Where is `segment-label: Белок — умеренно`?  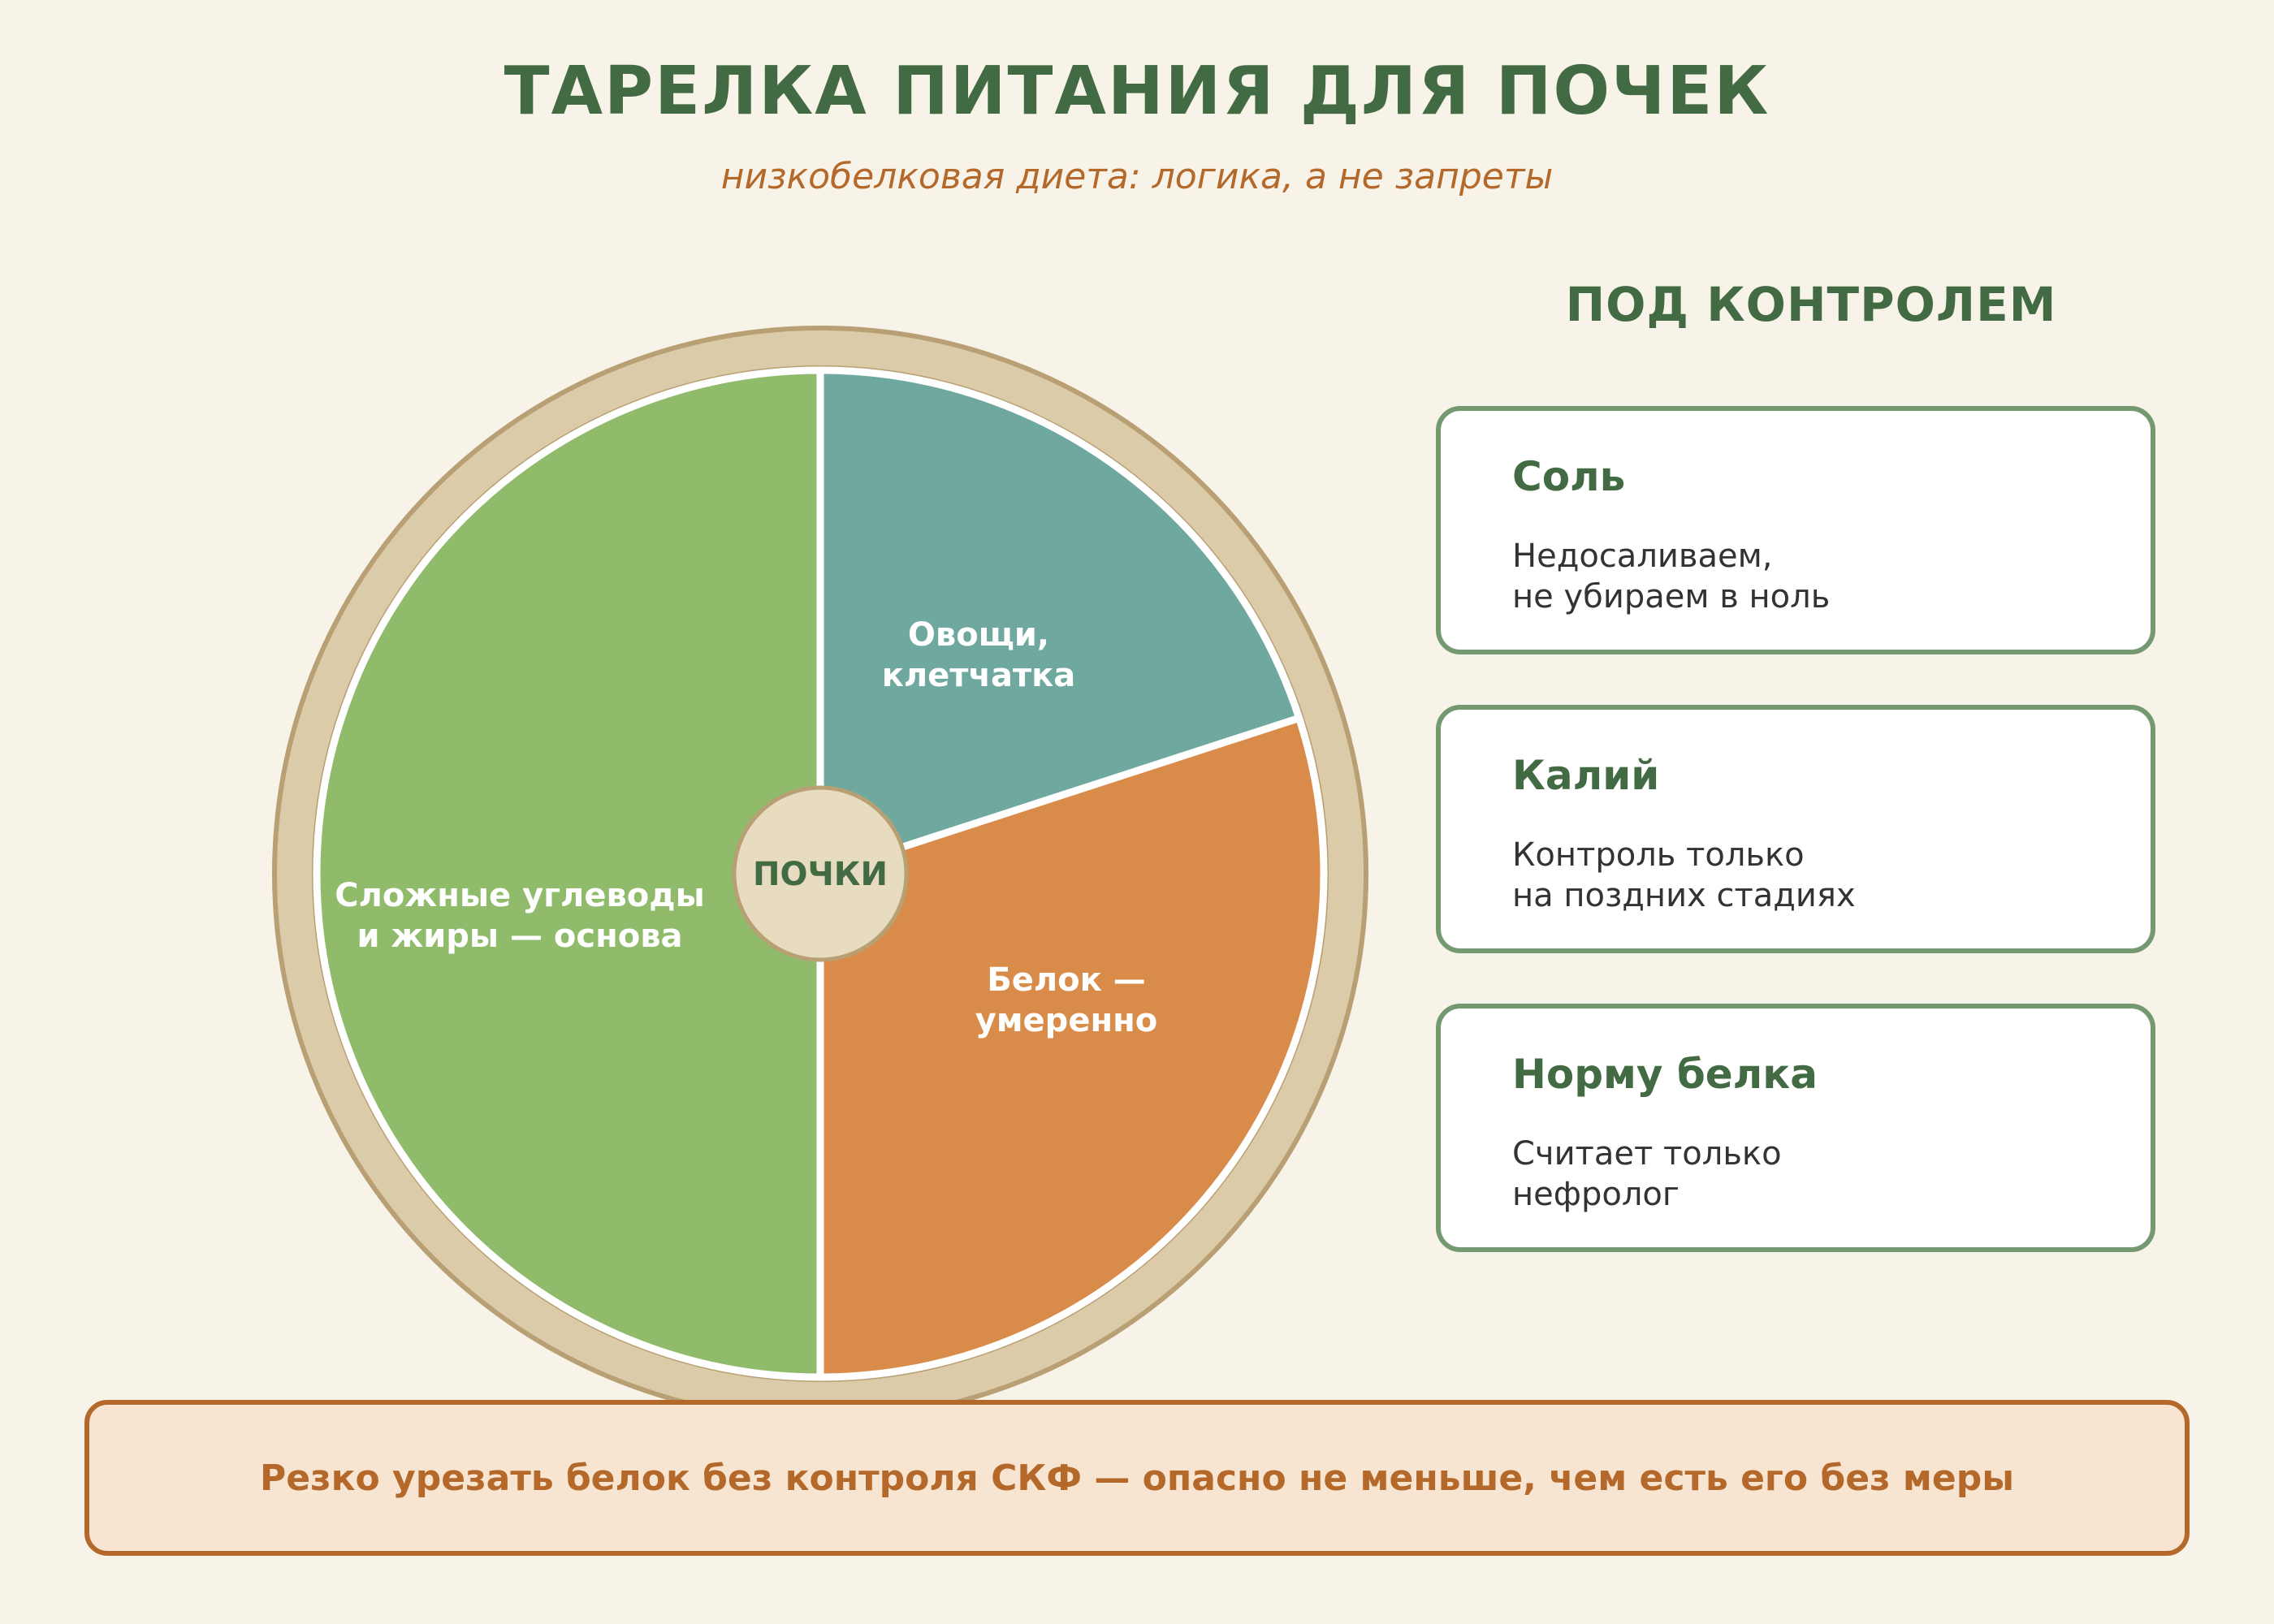
segment-label: Белок — умеренно is located at coordinates (1066, 1000).